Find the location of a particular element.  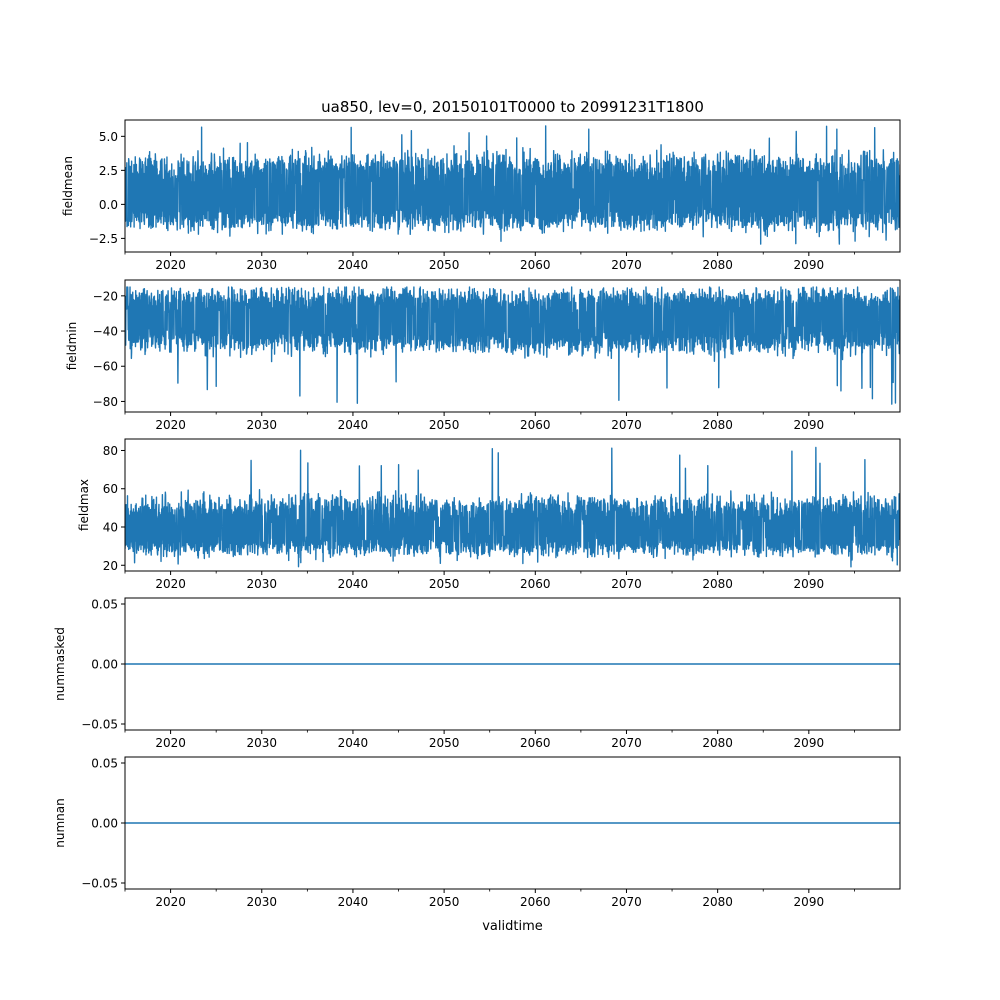

y-tick-label-nummasked: 0.05 is located at coordinates (104, 605).